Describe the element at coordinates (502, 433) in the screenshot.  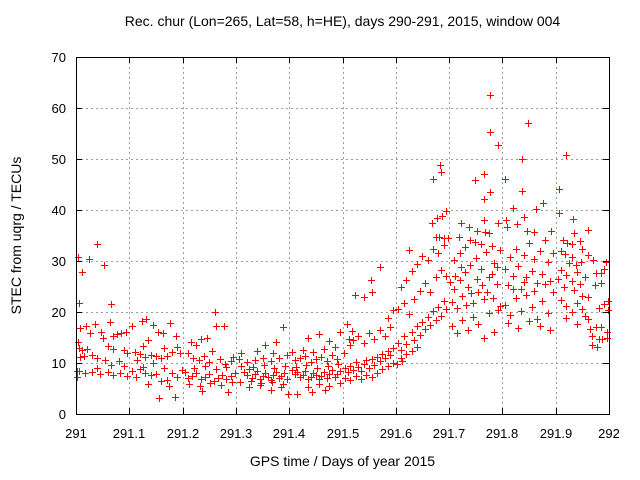
I see `x-tick-label: 291.8` at that location.